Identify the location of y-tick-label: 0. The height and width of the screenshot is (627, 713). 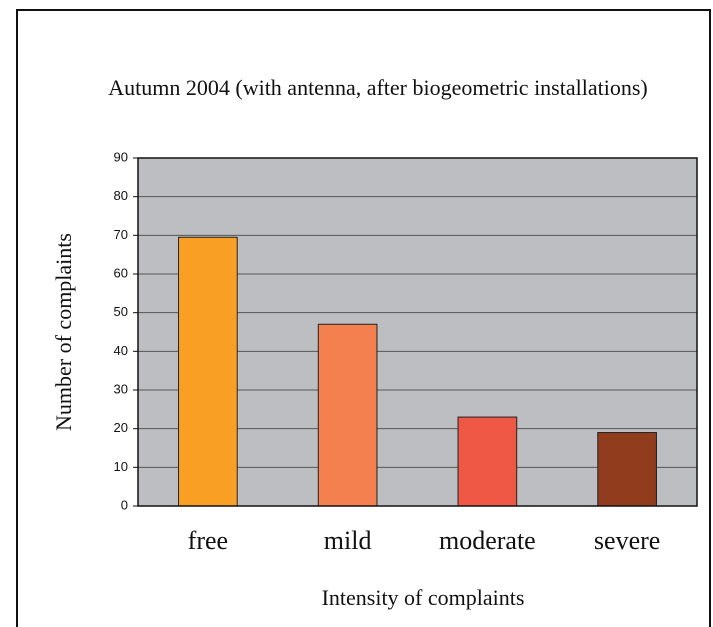
(124, 504).